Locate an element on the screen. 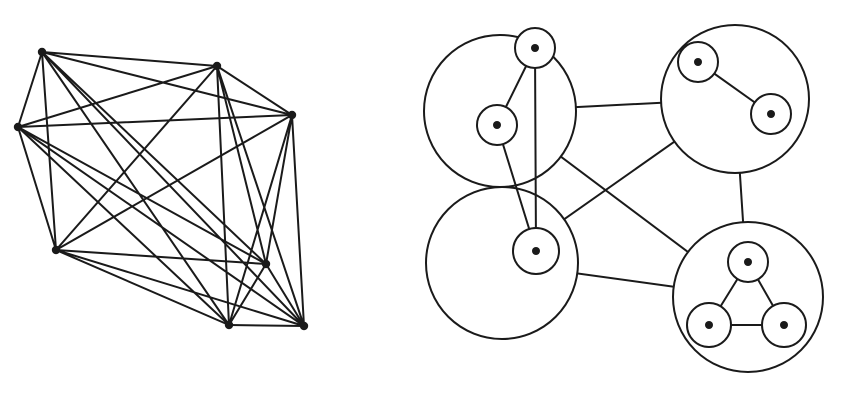  node-dot-n3 is located at coordinates (698, 62).